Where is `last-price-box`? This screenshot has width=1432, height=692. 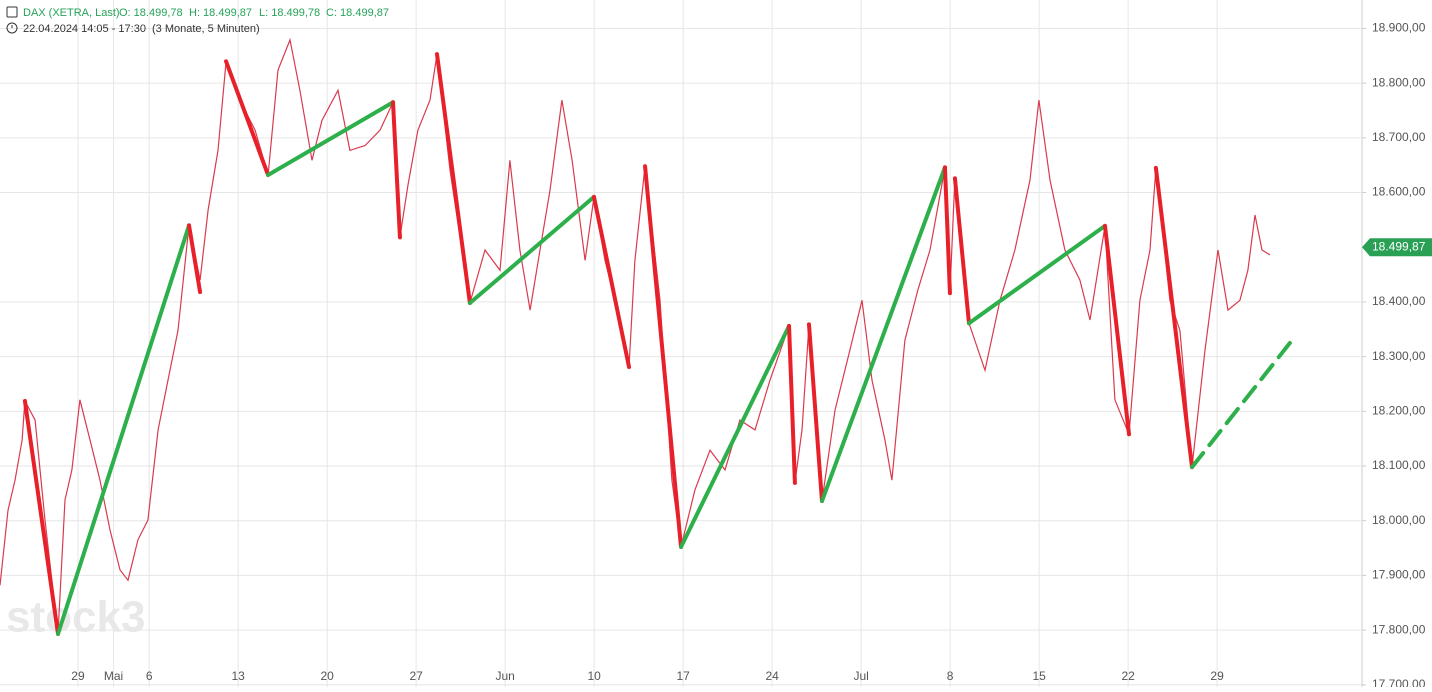 last-price-box is located at coordinates (1397, 247).